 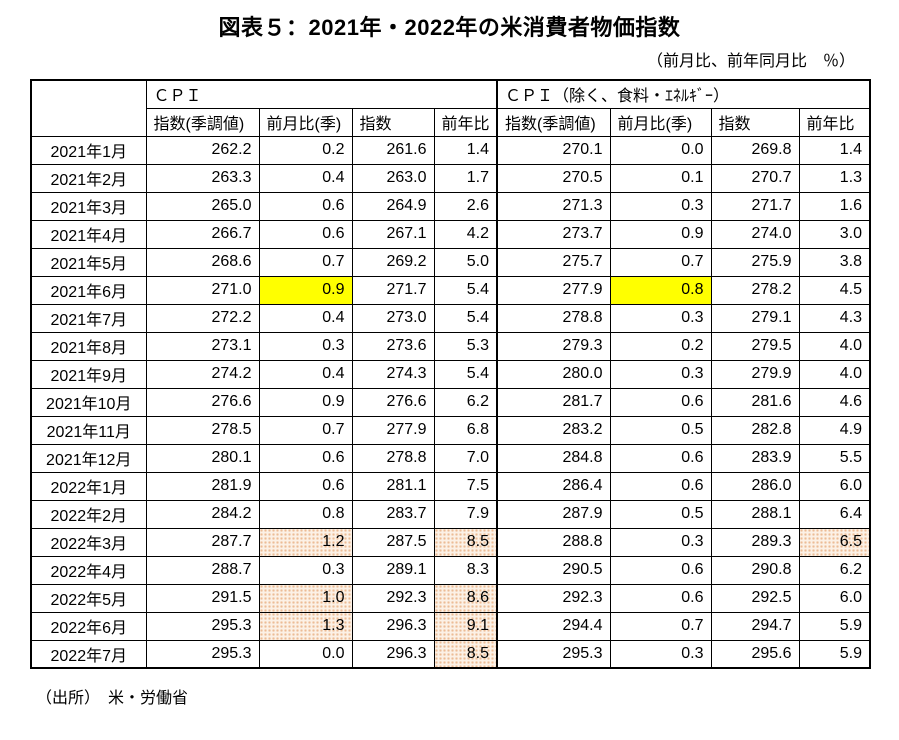 What do you see at coordinates (393, 374) in the screenshot?
I see `value-cell: 274.3` at bounding box center [393, 374].